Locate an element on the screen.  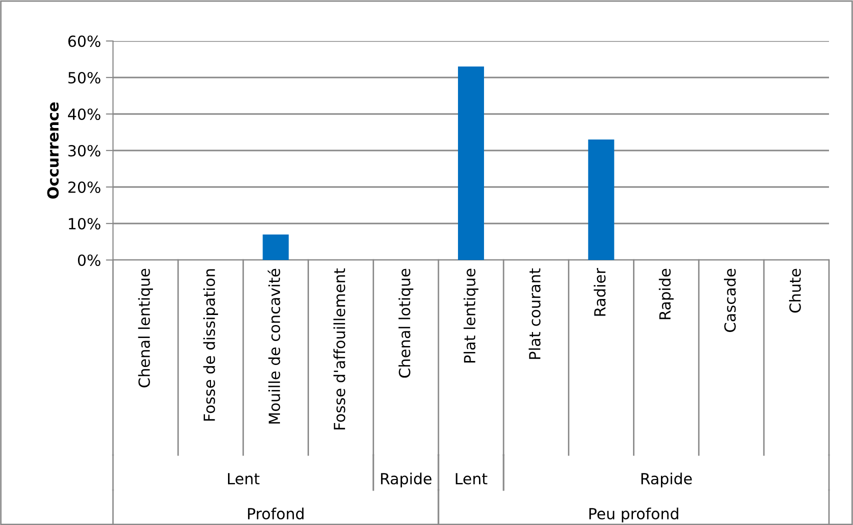
text: Profond is located at coordinates (276, 514).